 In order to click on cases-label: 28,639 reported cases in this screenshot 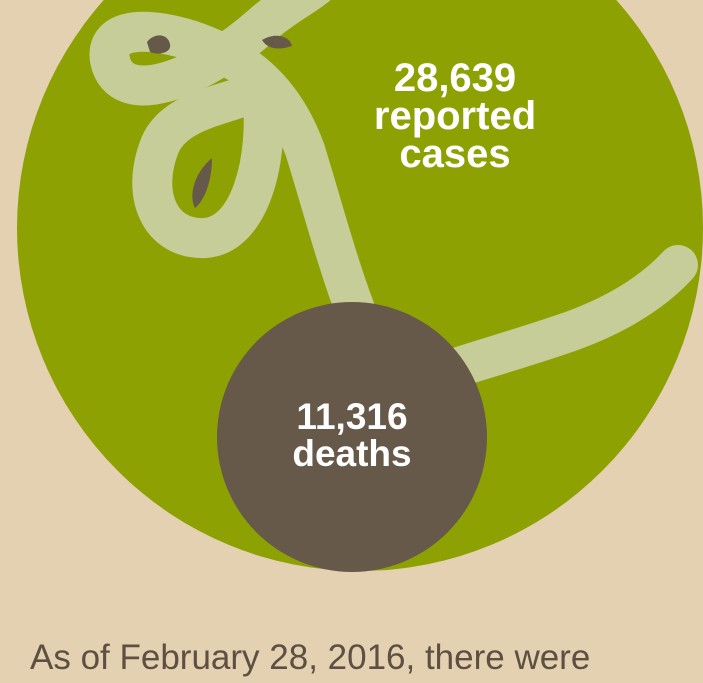, I will do `click(455, 116)`.